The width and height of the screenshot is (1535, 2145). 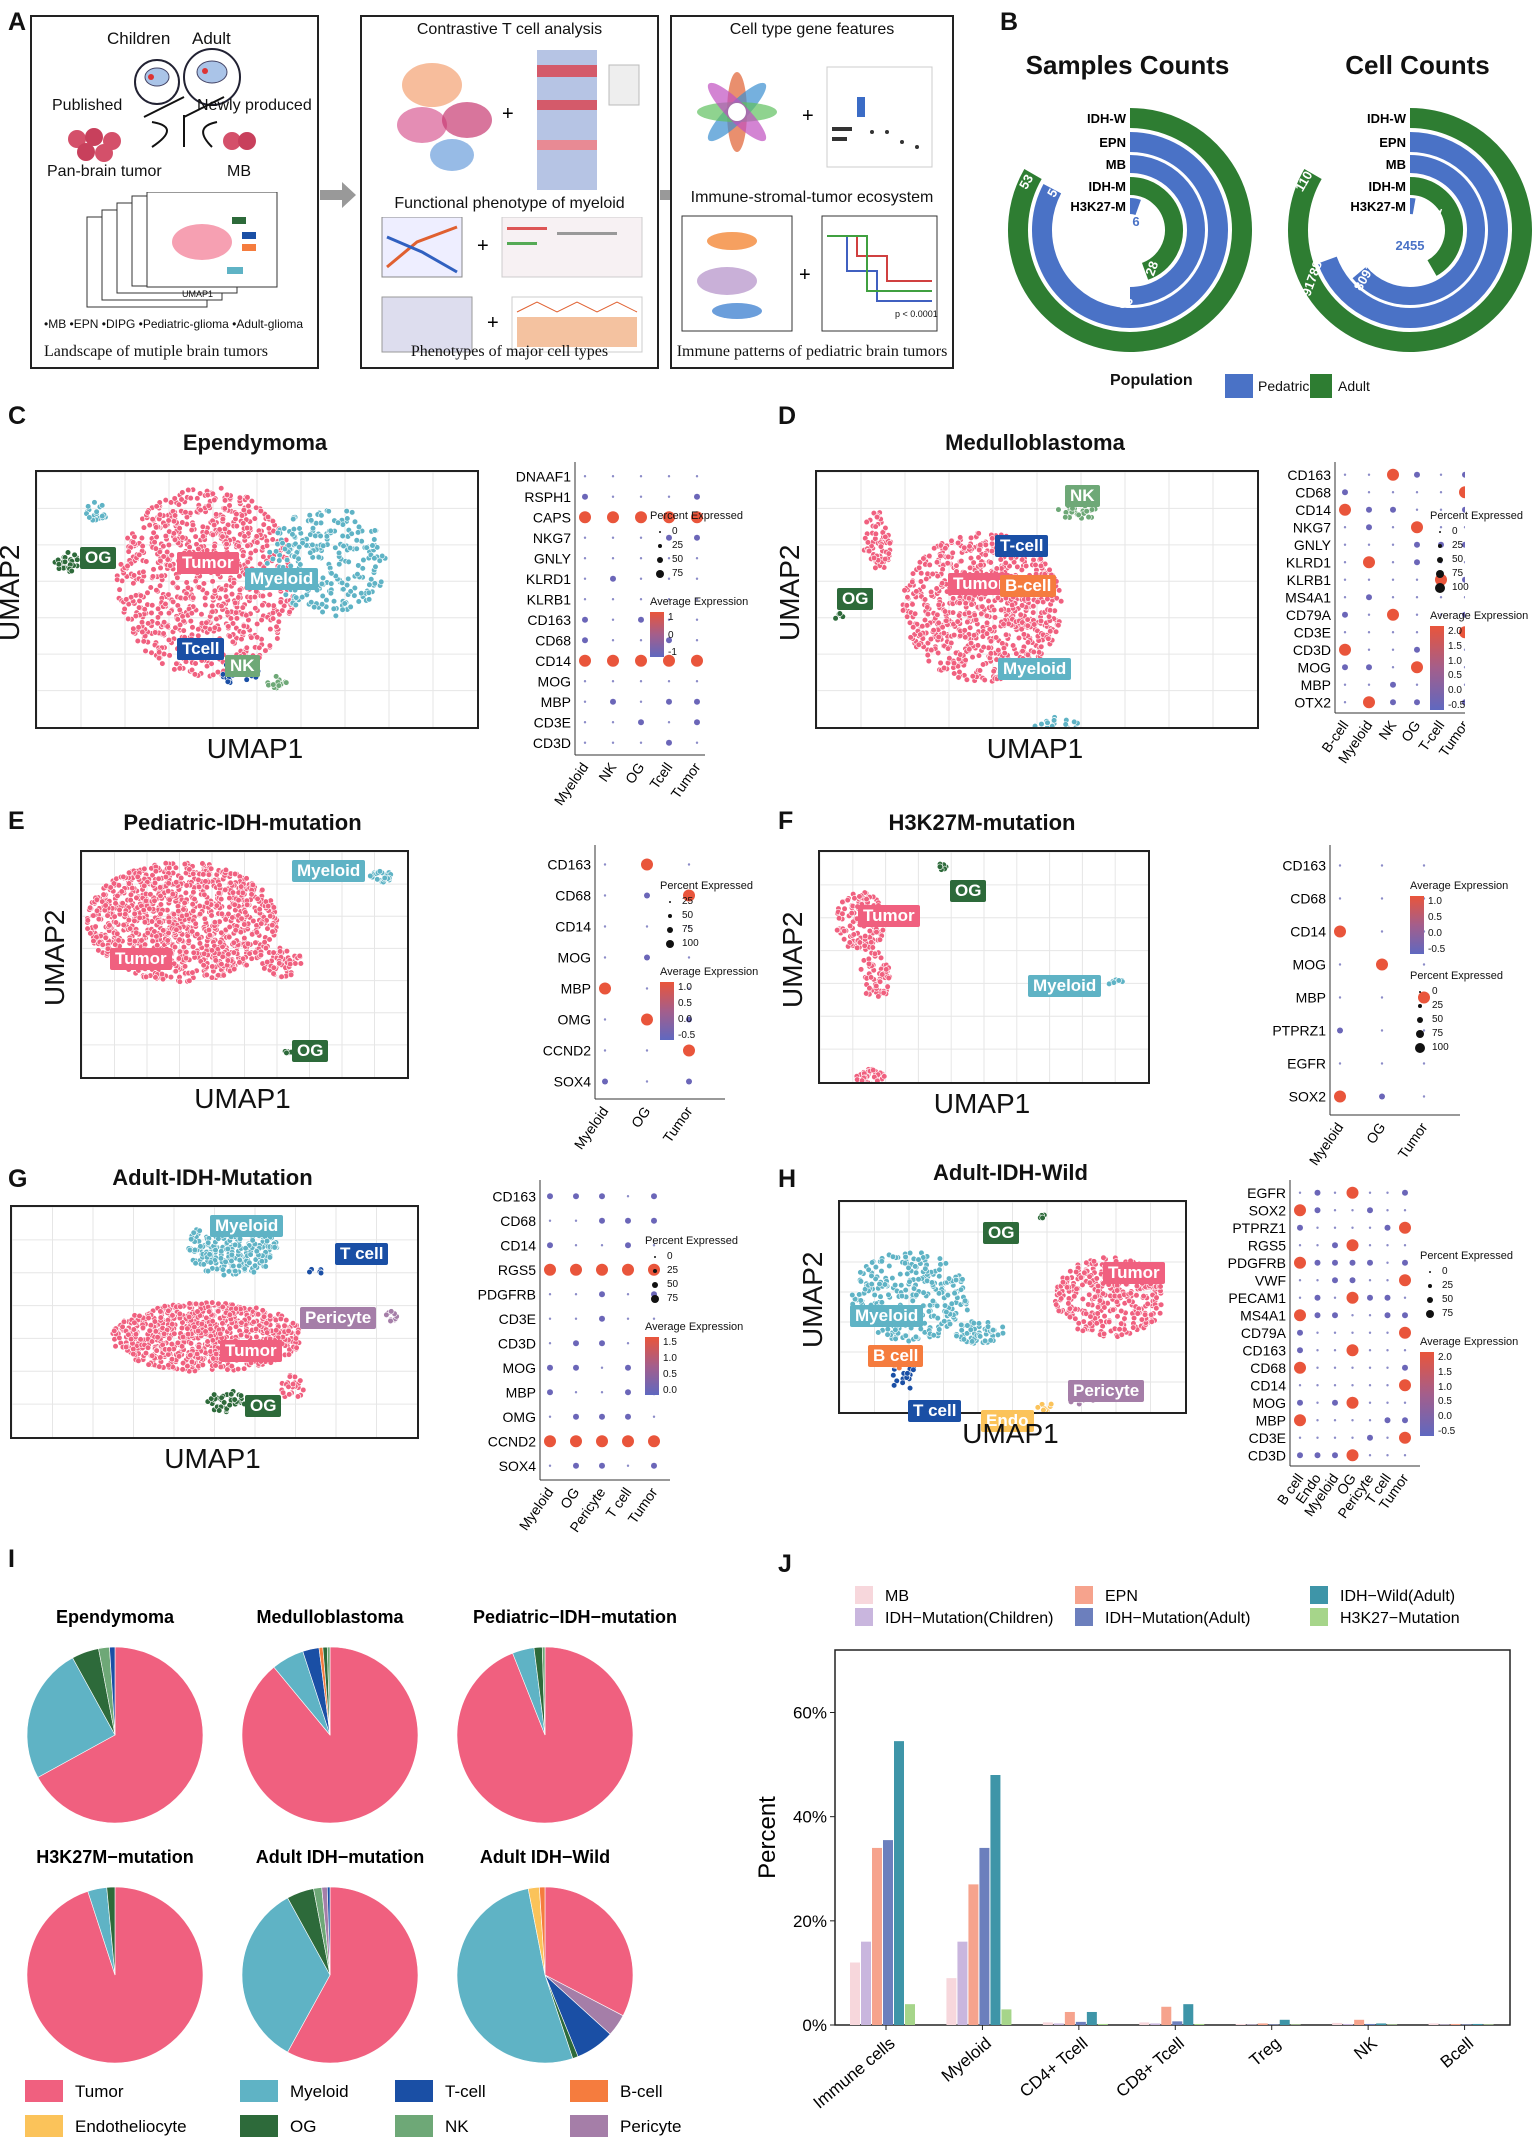 What do you see at coordinates (678, 573) in the screenshot?
I see `pe-legend-label: 75` at bounding box center [678, 573].